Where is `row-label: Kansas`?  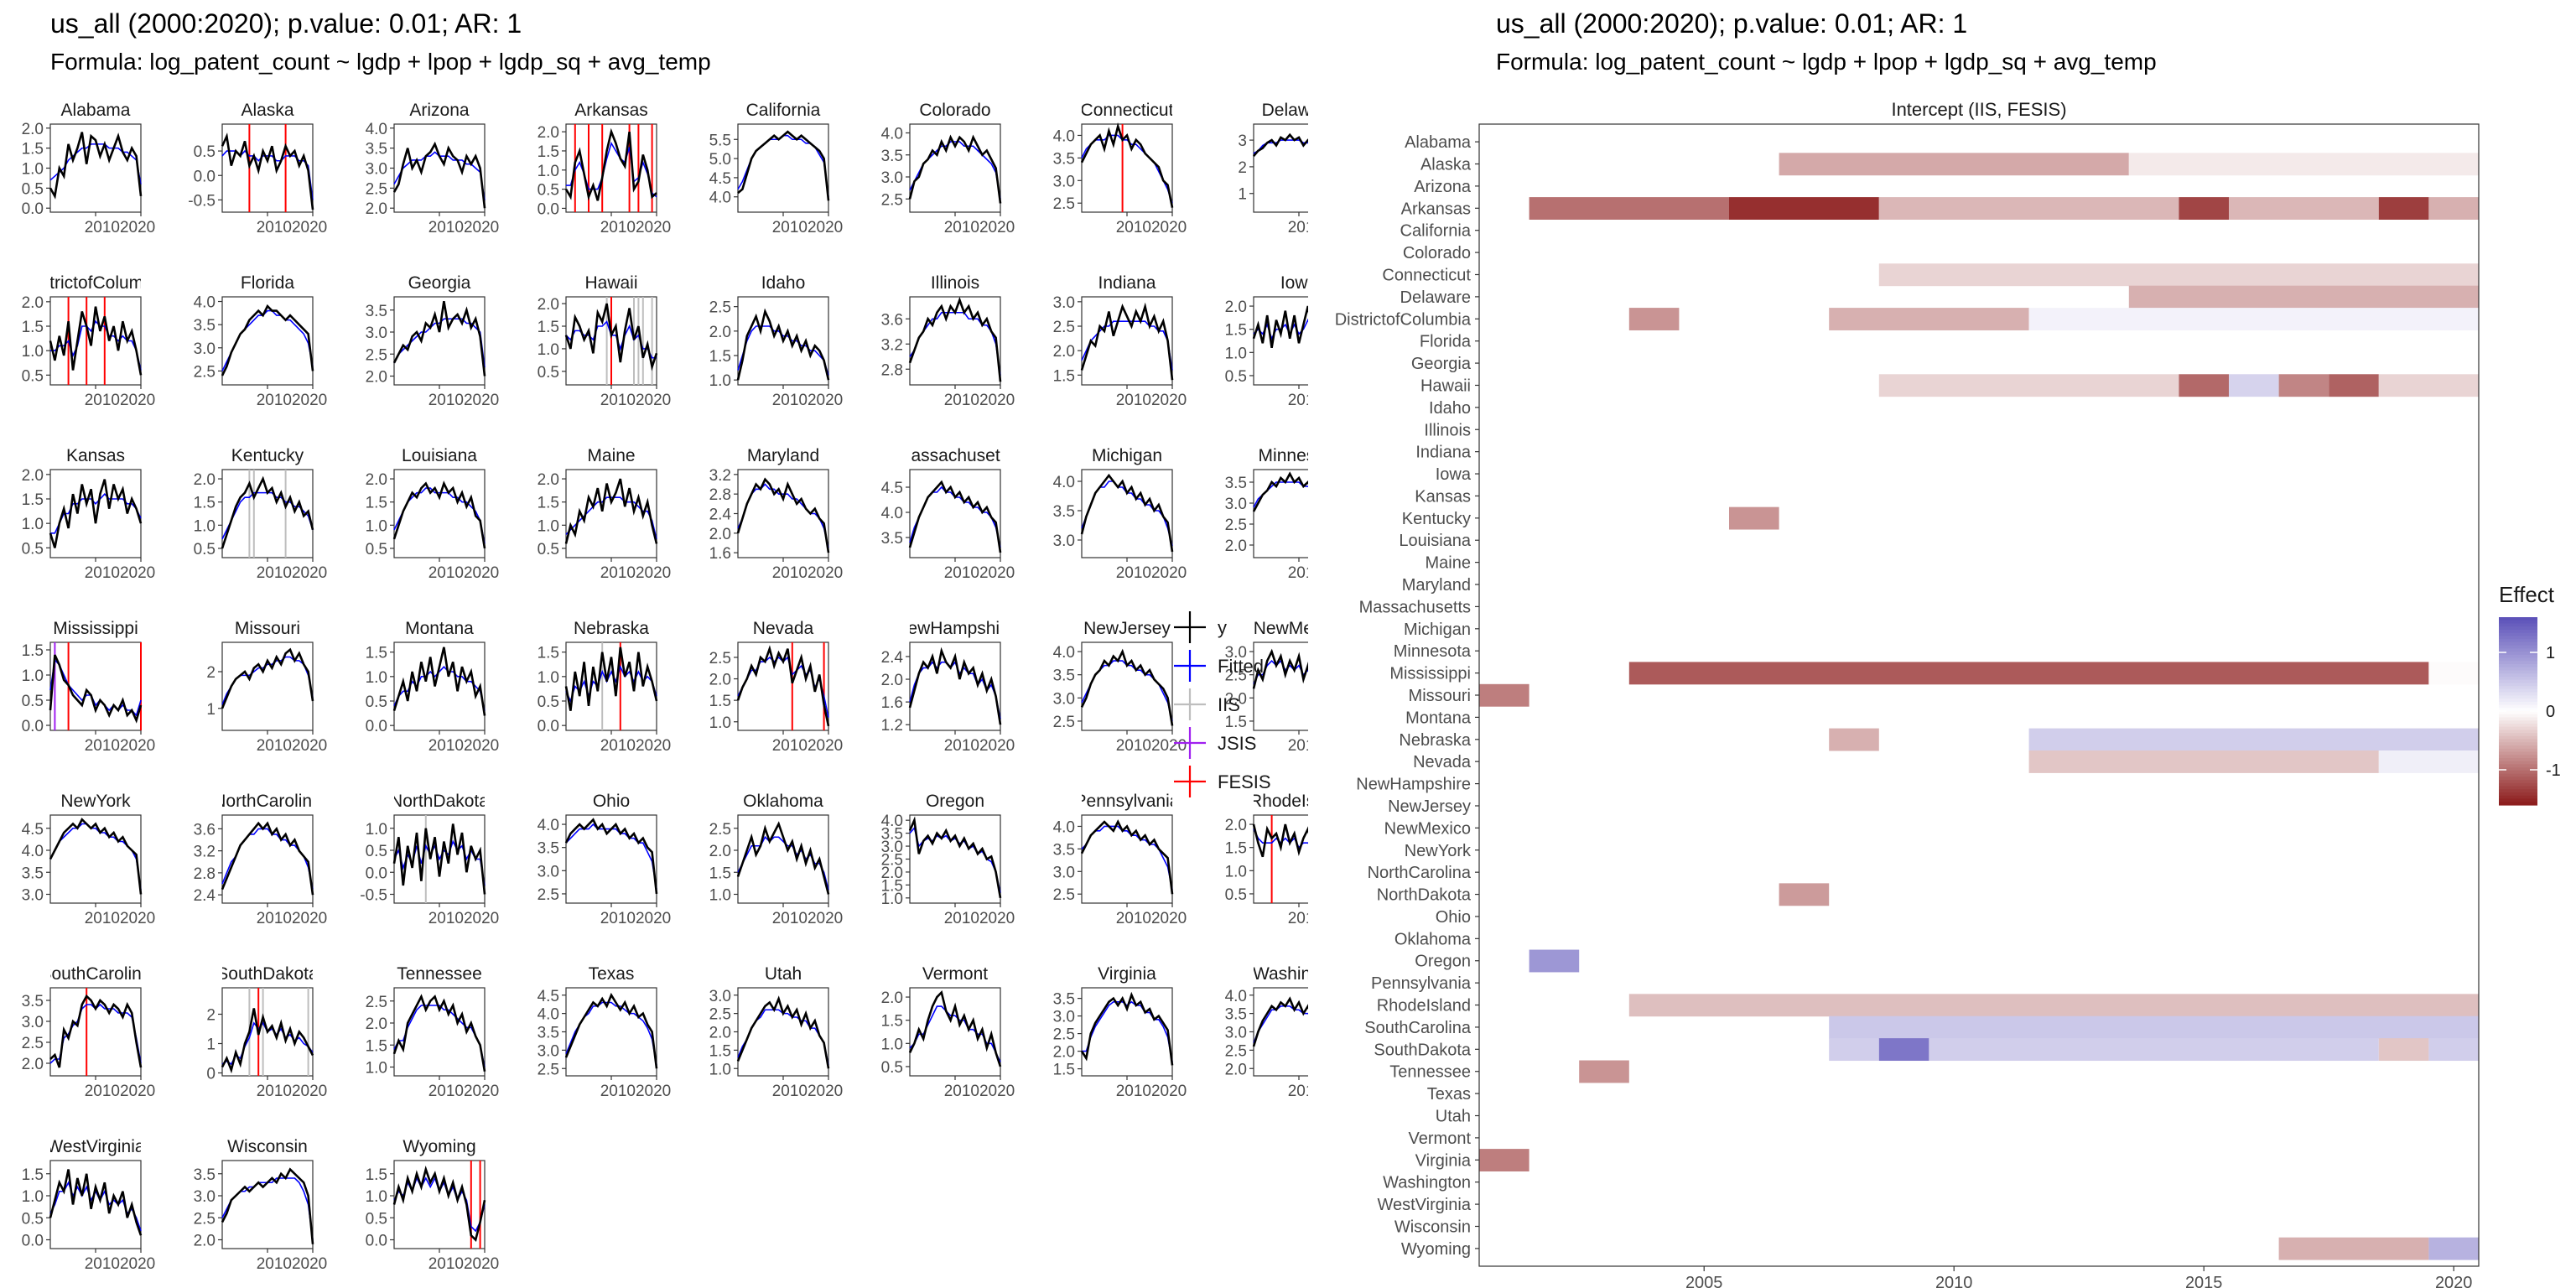 row-label: Kansas is located at coordinates (1443, 496).